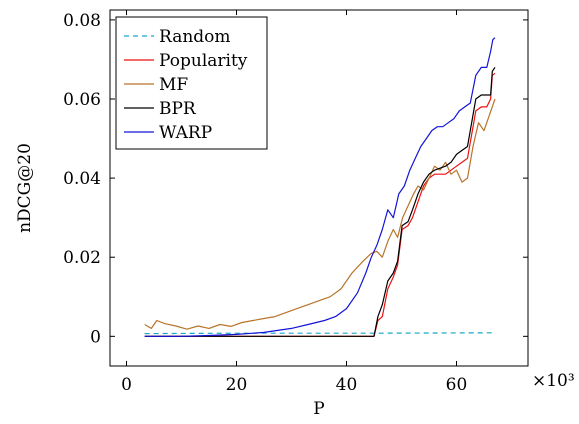  Describe the element at coordinates (95, 337) in the screenshot. I see `y-tick-label: 0` at that location.